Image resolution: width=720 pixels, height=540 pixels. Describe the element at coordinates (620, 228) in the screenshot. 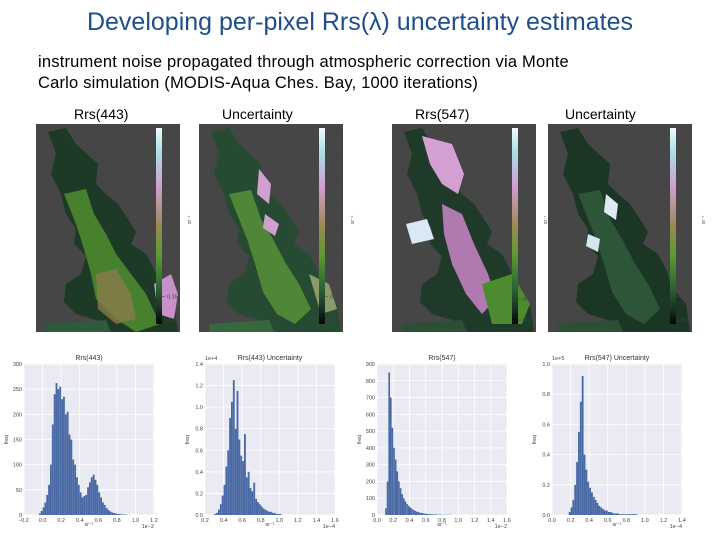

I see `uncertainty547-map-image` at that location.